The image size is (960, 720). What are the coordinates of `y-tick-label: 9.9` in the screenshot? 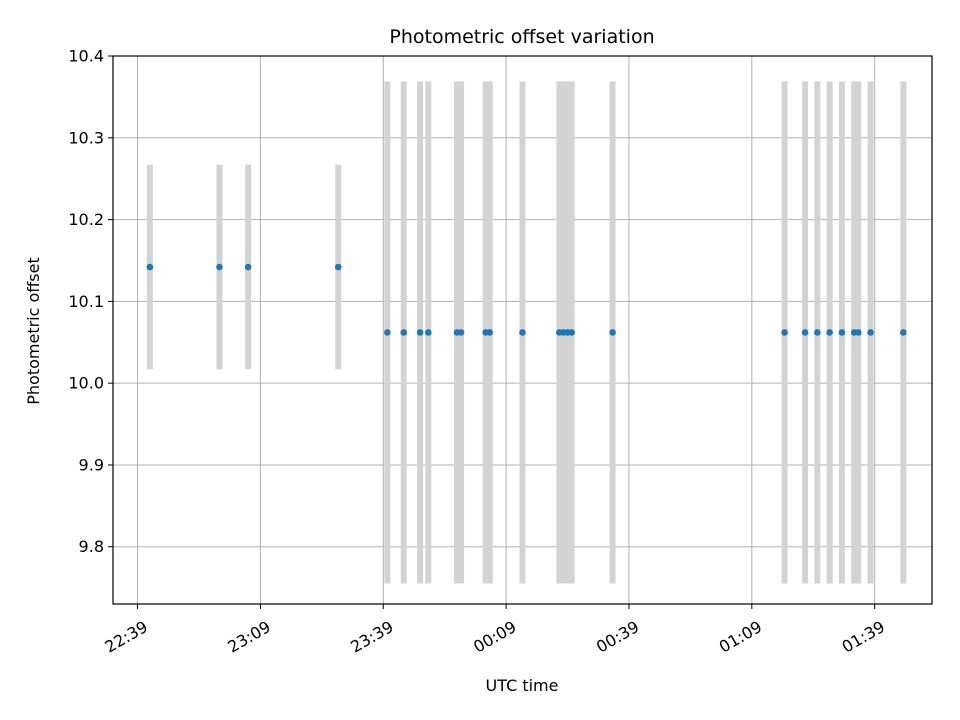 It's located at (91, 464).